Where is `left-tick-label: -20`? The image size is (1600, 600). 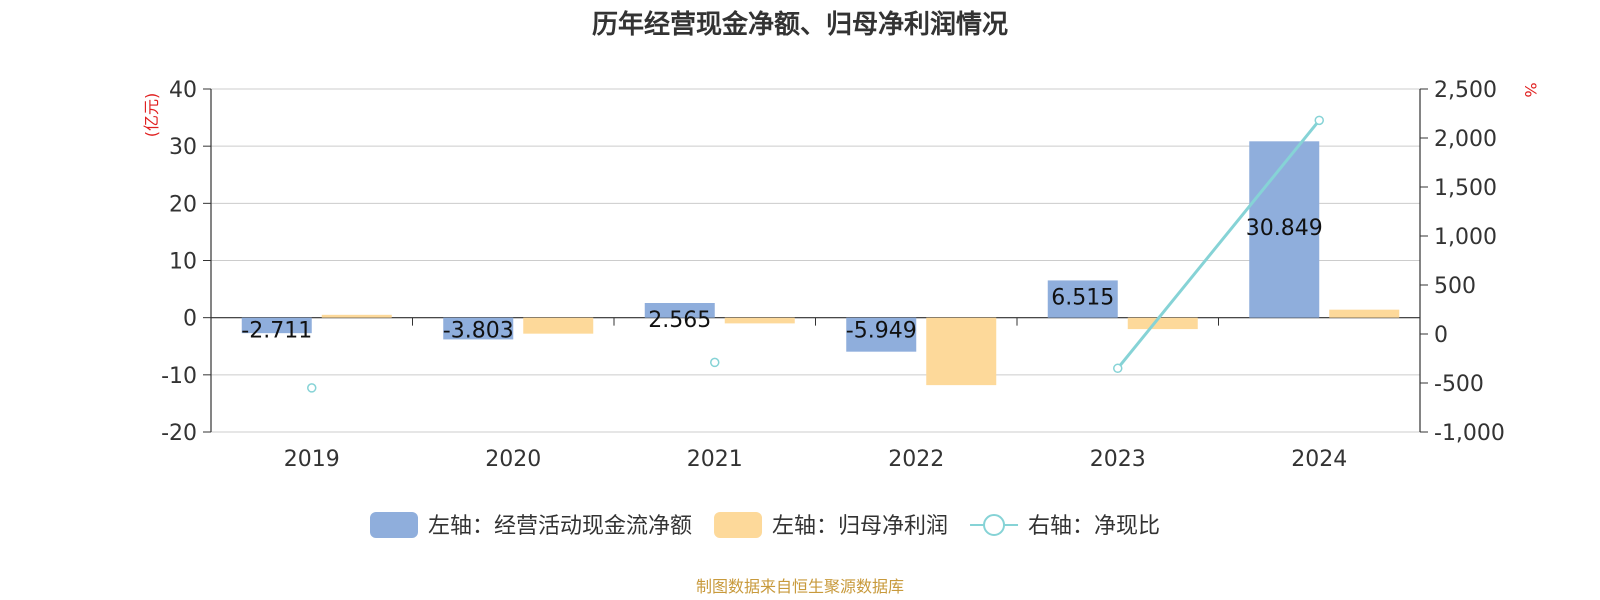
left-tick-label: -20 is located at coordinates (179, 433).